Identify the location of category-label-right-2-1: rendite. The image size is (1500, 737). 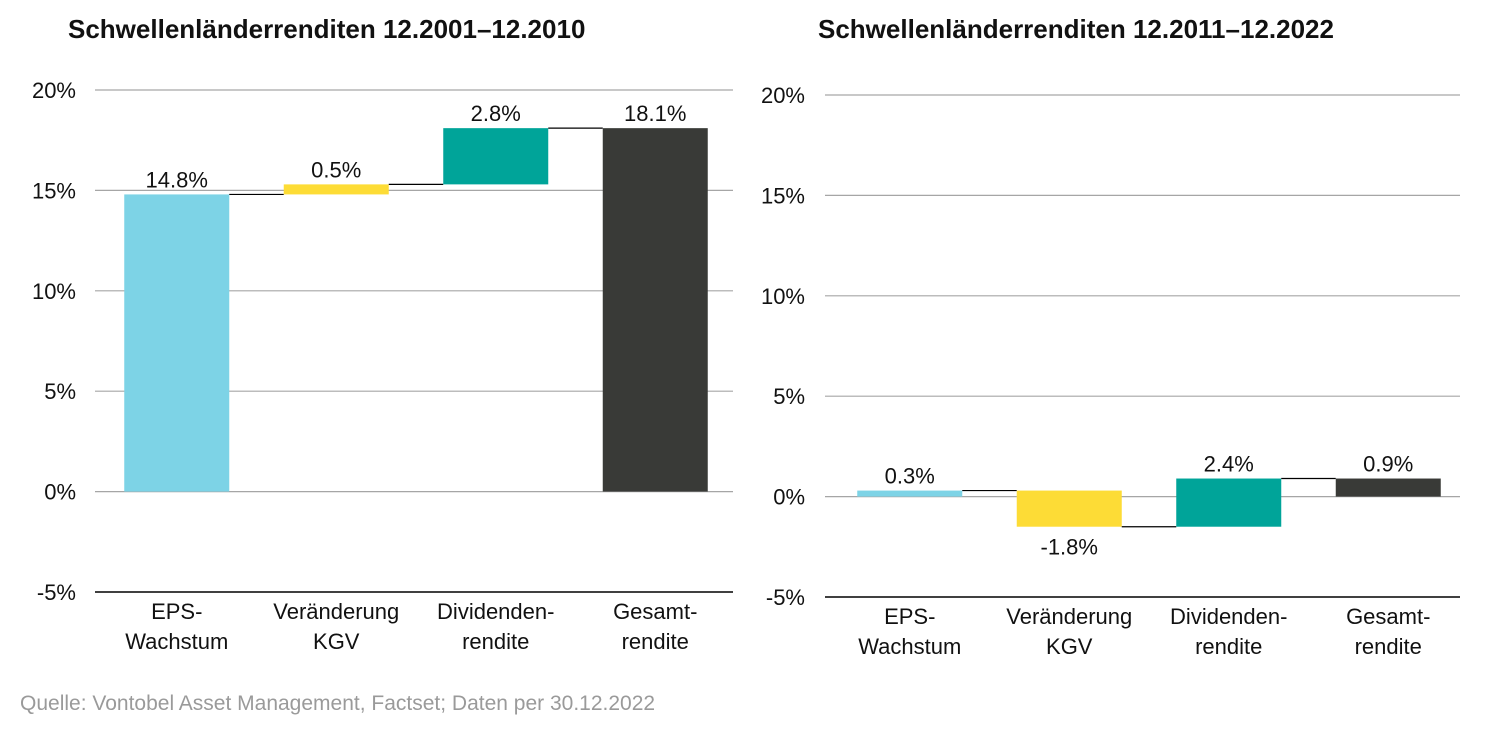
(1228, 646).